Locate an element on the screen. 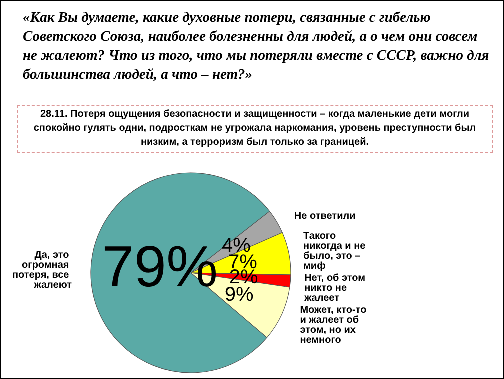 This screenshot has height=379, width=504. data-label: 9% is located at coordinates (239, 295).